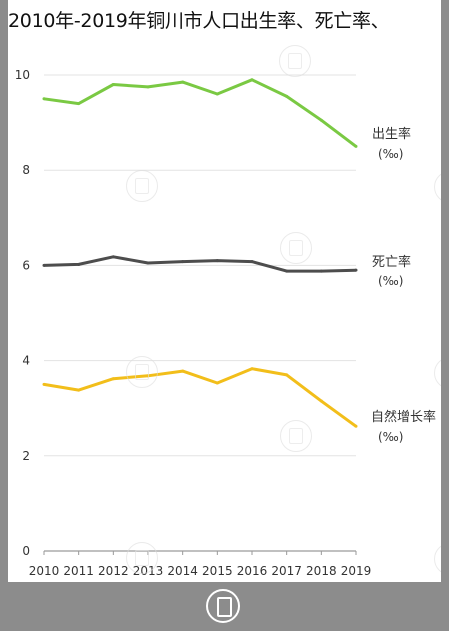 Image resolution: width=449 pixels, height=631 pixels. What do you see at coordinates (391, 437) in the screenshot?
I see `series-unit-natural-growth-rate: (‰)` at bounding box center [391, 437].